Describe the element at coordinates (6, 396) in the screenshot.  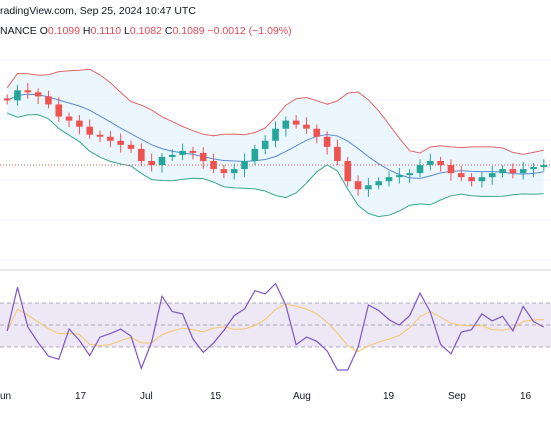
I see `x-tick-label: un` at that location.